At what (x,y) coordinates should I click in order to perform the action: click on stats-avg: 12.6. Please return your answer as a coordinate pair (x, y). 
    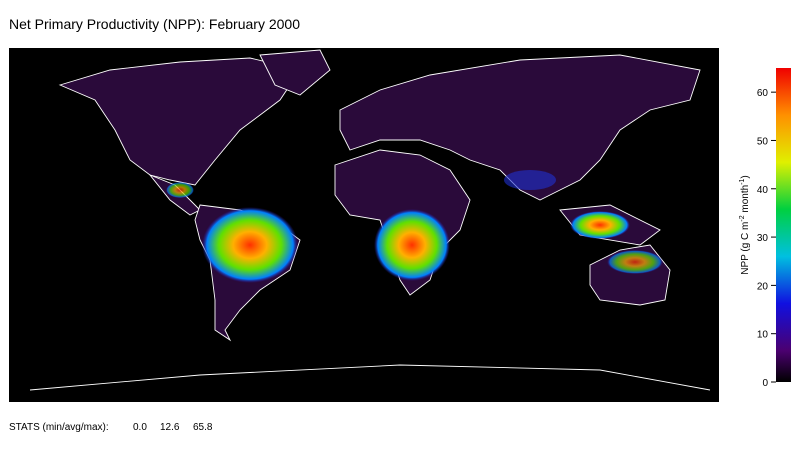
    Looking at the image, I should click on (170, 427).